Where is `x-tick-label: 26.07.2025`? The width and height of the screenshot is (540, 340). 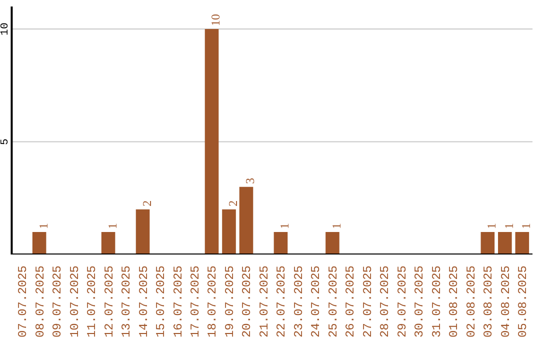
x-tick-label: 26.07.2025 is located at coordinates (351, 301).